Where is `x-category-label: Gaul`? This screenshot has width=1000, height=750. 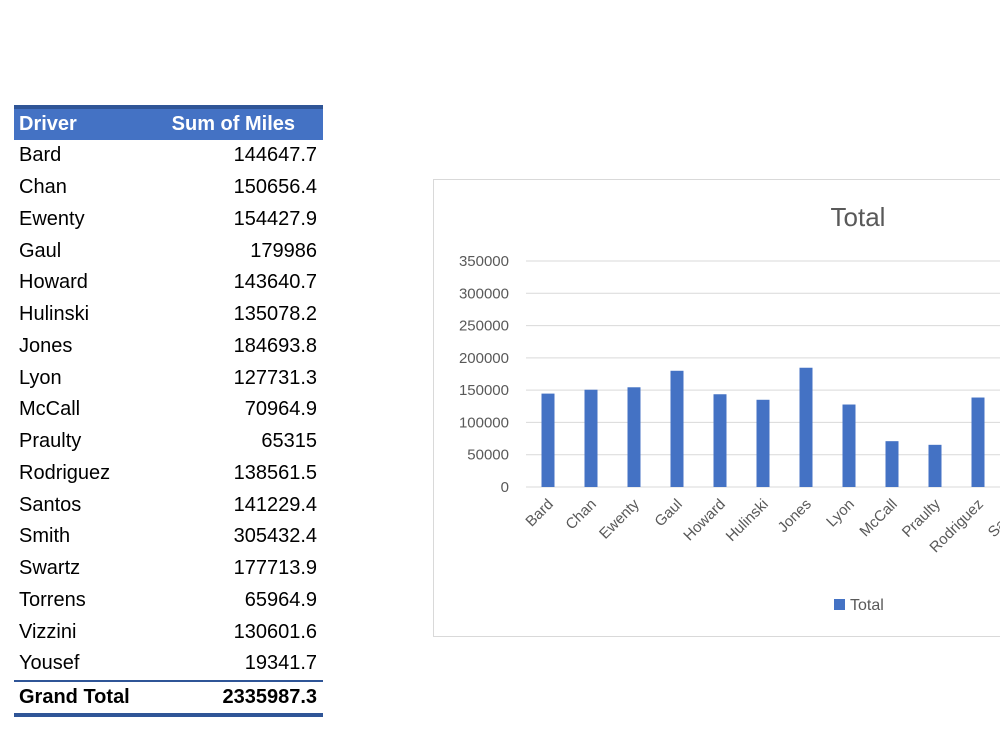
x-category-label: Gaul is located at coordinates (668, 513).